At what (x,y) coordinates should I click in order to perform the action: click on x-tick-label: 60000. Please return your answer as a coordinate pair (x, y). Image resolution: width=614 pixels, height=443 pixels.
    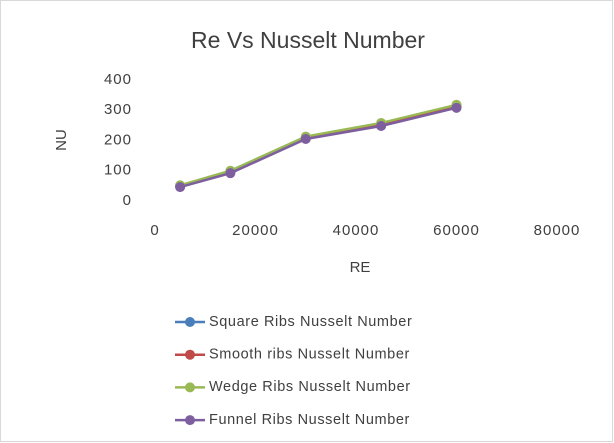
    Looking at the image, I should click on (456, 230).